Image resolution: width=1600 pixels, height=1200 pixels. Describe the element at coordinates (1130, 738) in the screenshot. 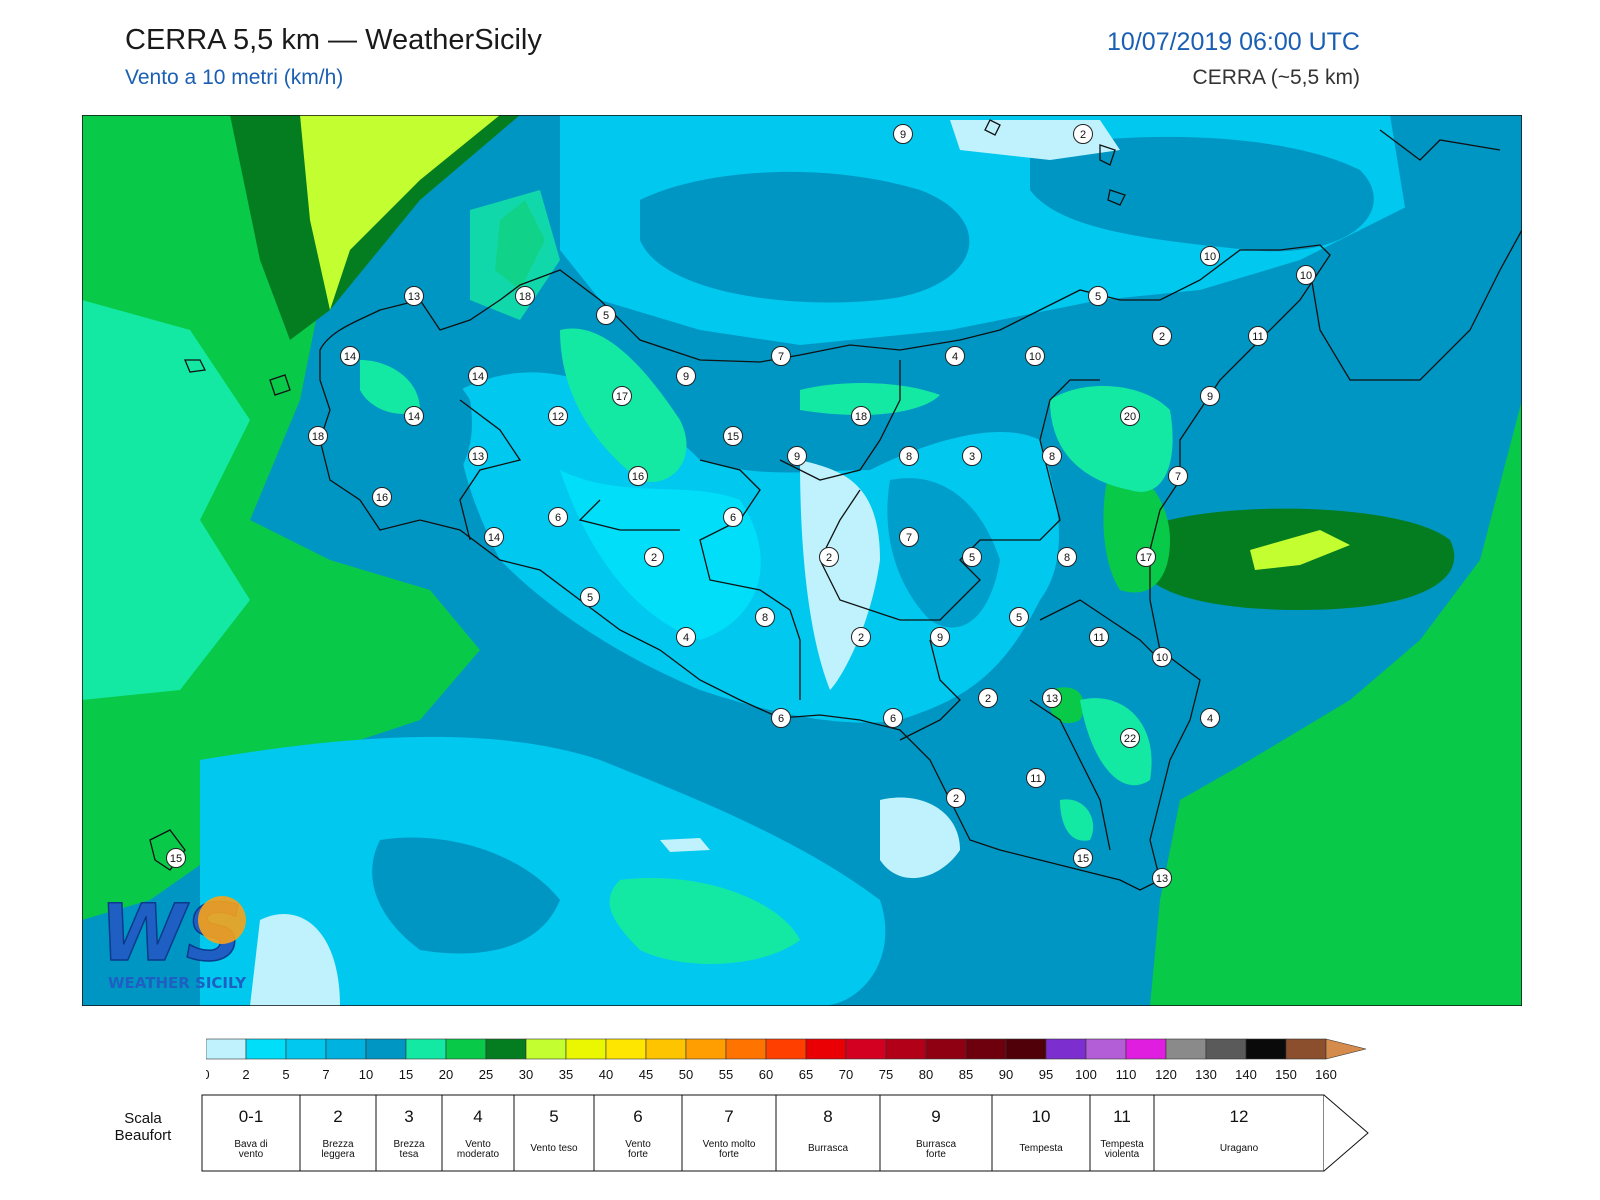

I see `station-marker: 22` at that location.